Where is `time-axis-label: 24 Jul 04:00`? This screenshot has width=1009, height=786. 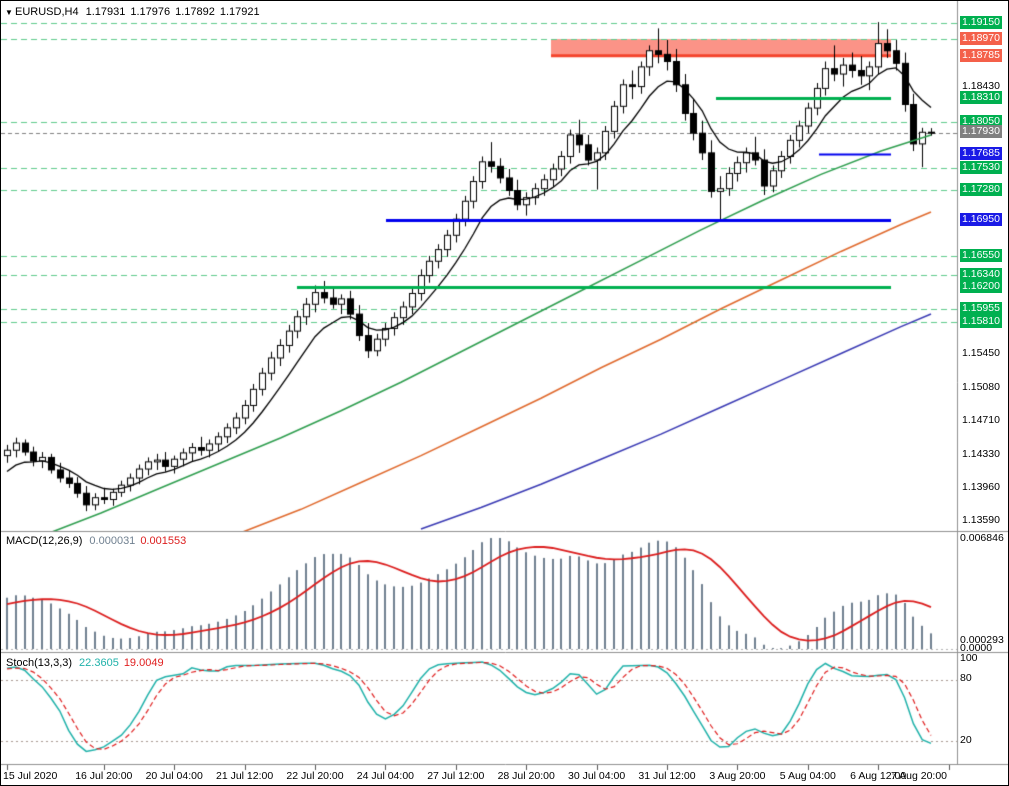 time-axis-label: 24 Jul 04:00 is located at coordinates (385, 776).